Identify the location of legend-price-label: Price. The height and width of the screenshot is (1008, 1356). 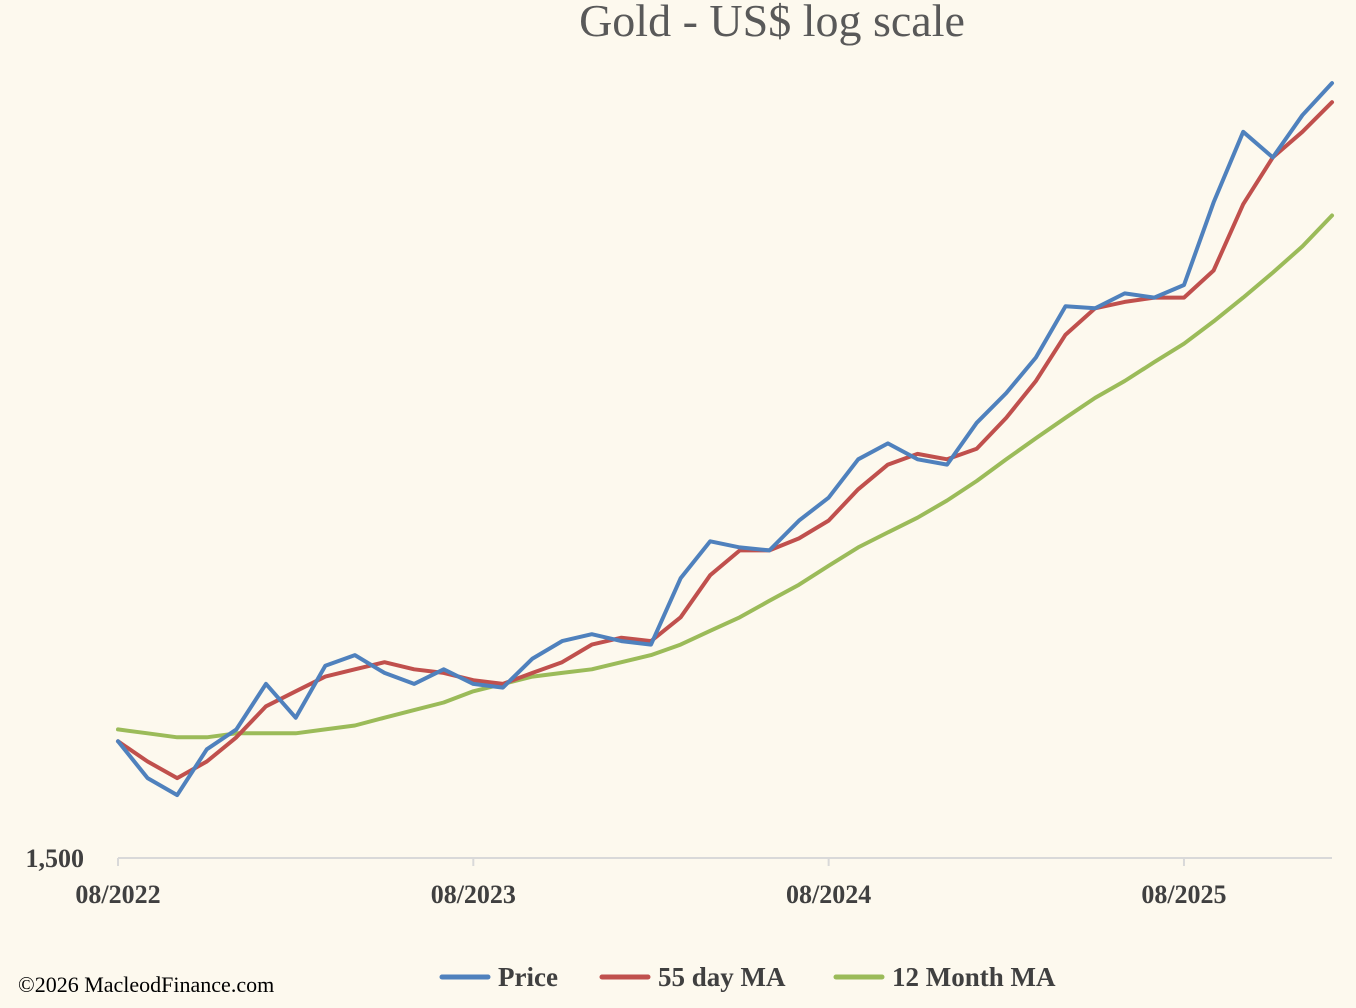
(528, 977).